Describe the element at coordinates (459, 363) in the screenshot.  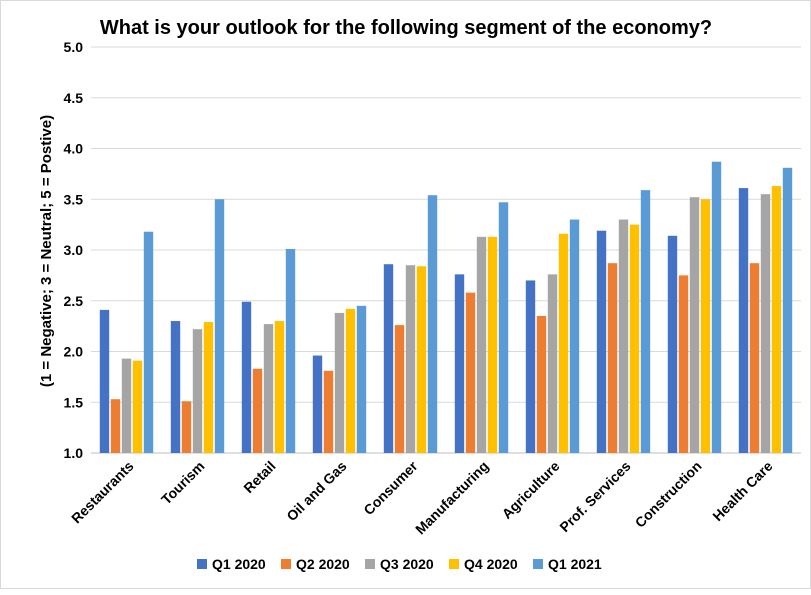
I see `bar-manufacturing-q1-2020` at that location.